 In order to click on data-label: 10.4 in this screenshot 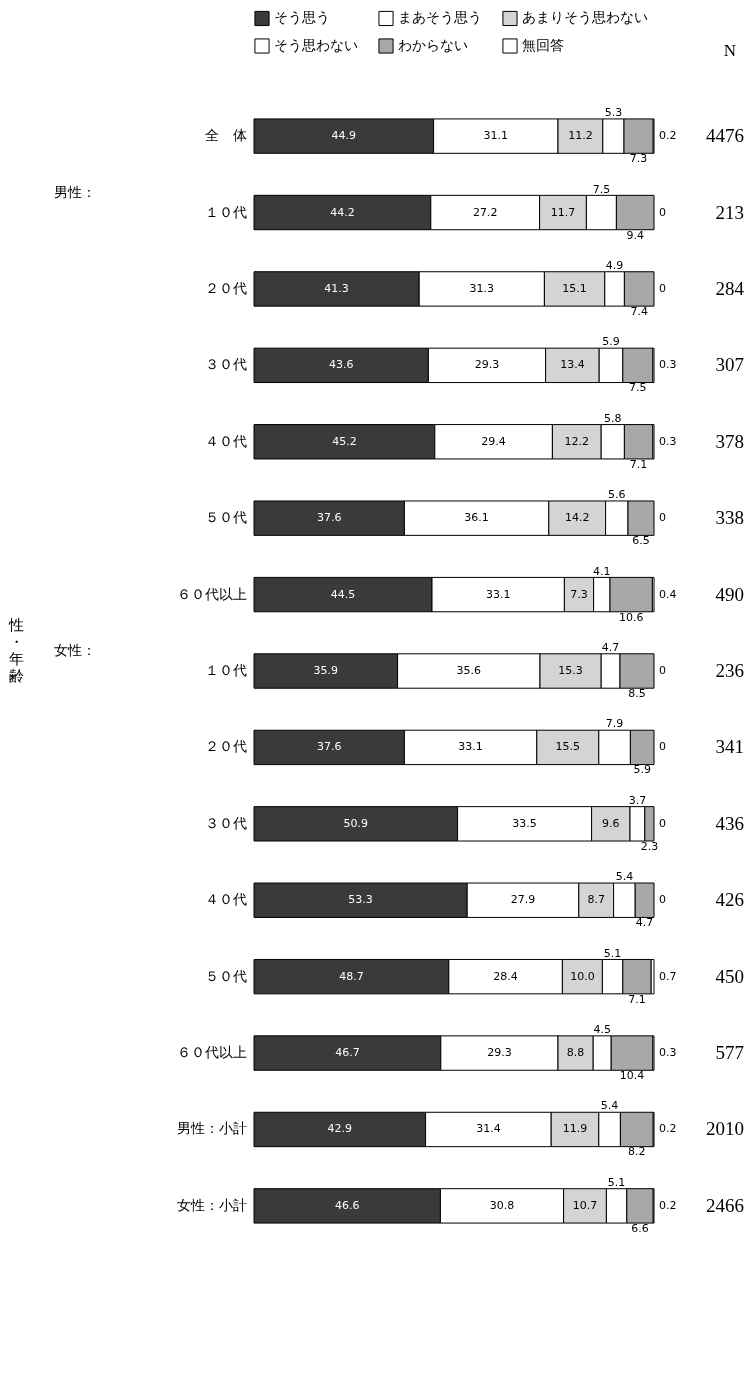, I will do `click(632, 1076)`.